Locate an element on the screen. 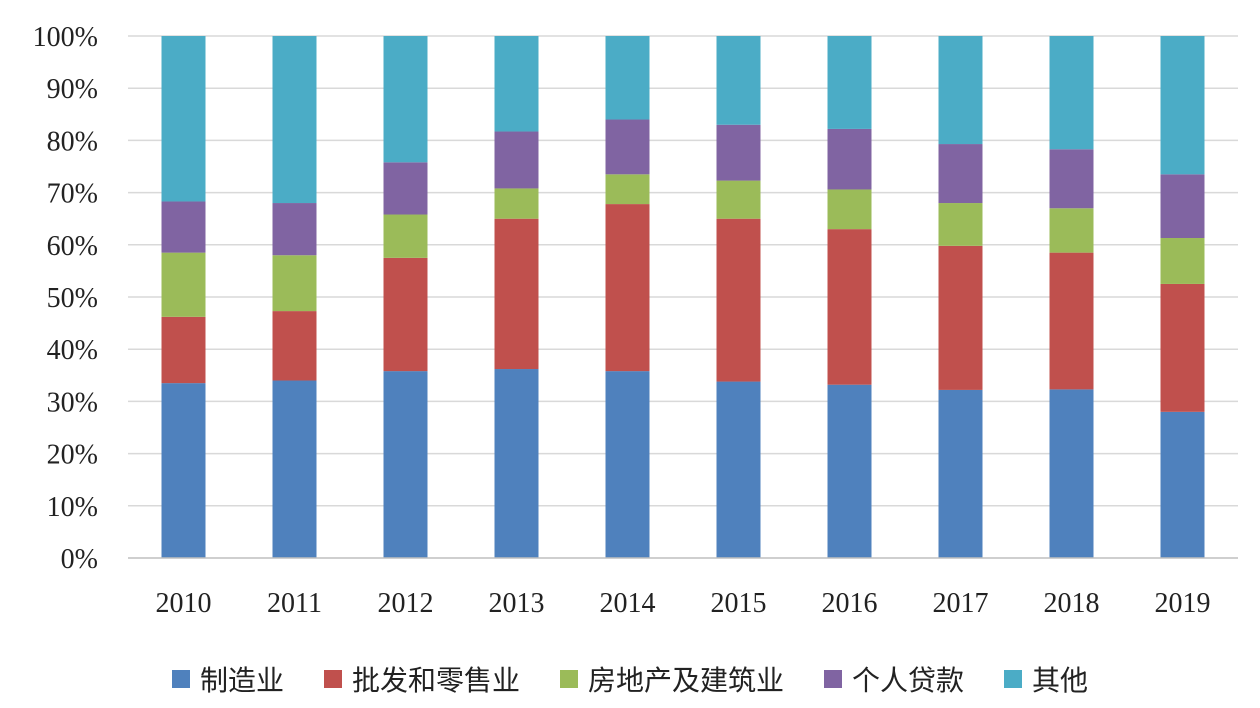 The height and width of the screenshot is (708, 1260). bar-segment-2018-制造业 is located at coordinates (1071, 473).